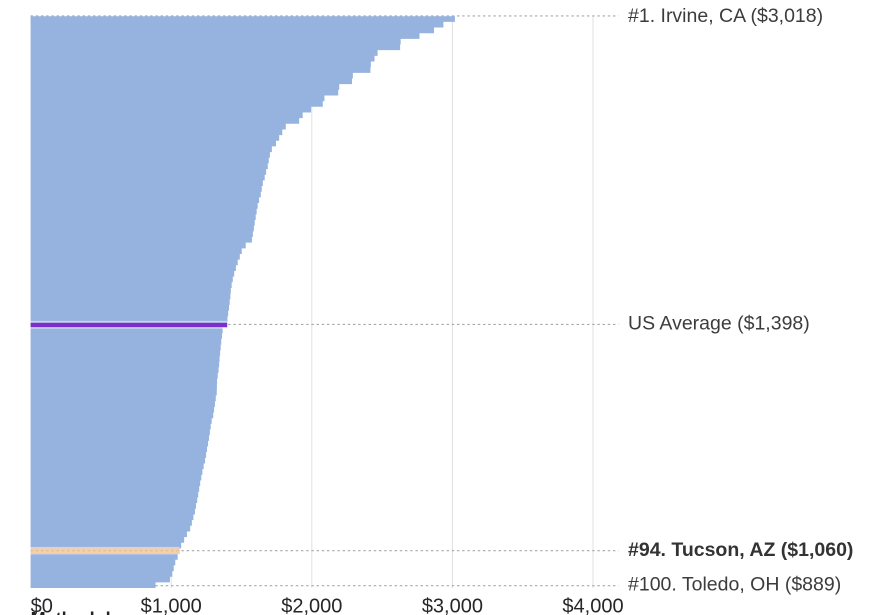 The width and height of the screenshot is (873, 615). I want to click on svg-text: $4,000, so click(592, 605).